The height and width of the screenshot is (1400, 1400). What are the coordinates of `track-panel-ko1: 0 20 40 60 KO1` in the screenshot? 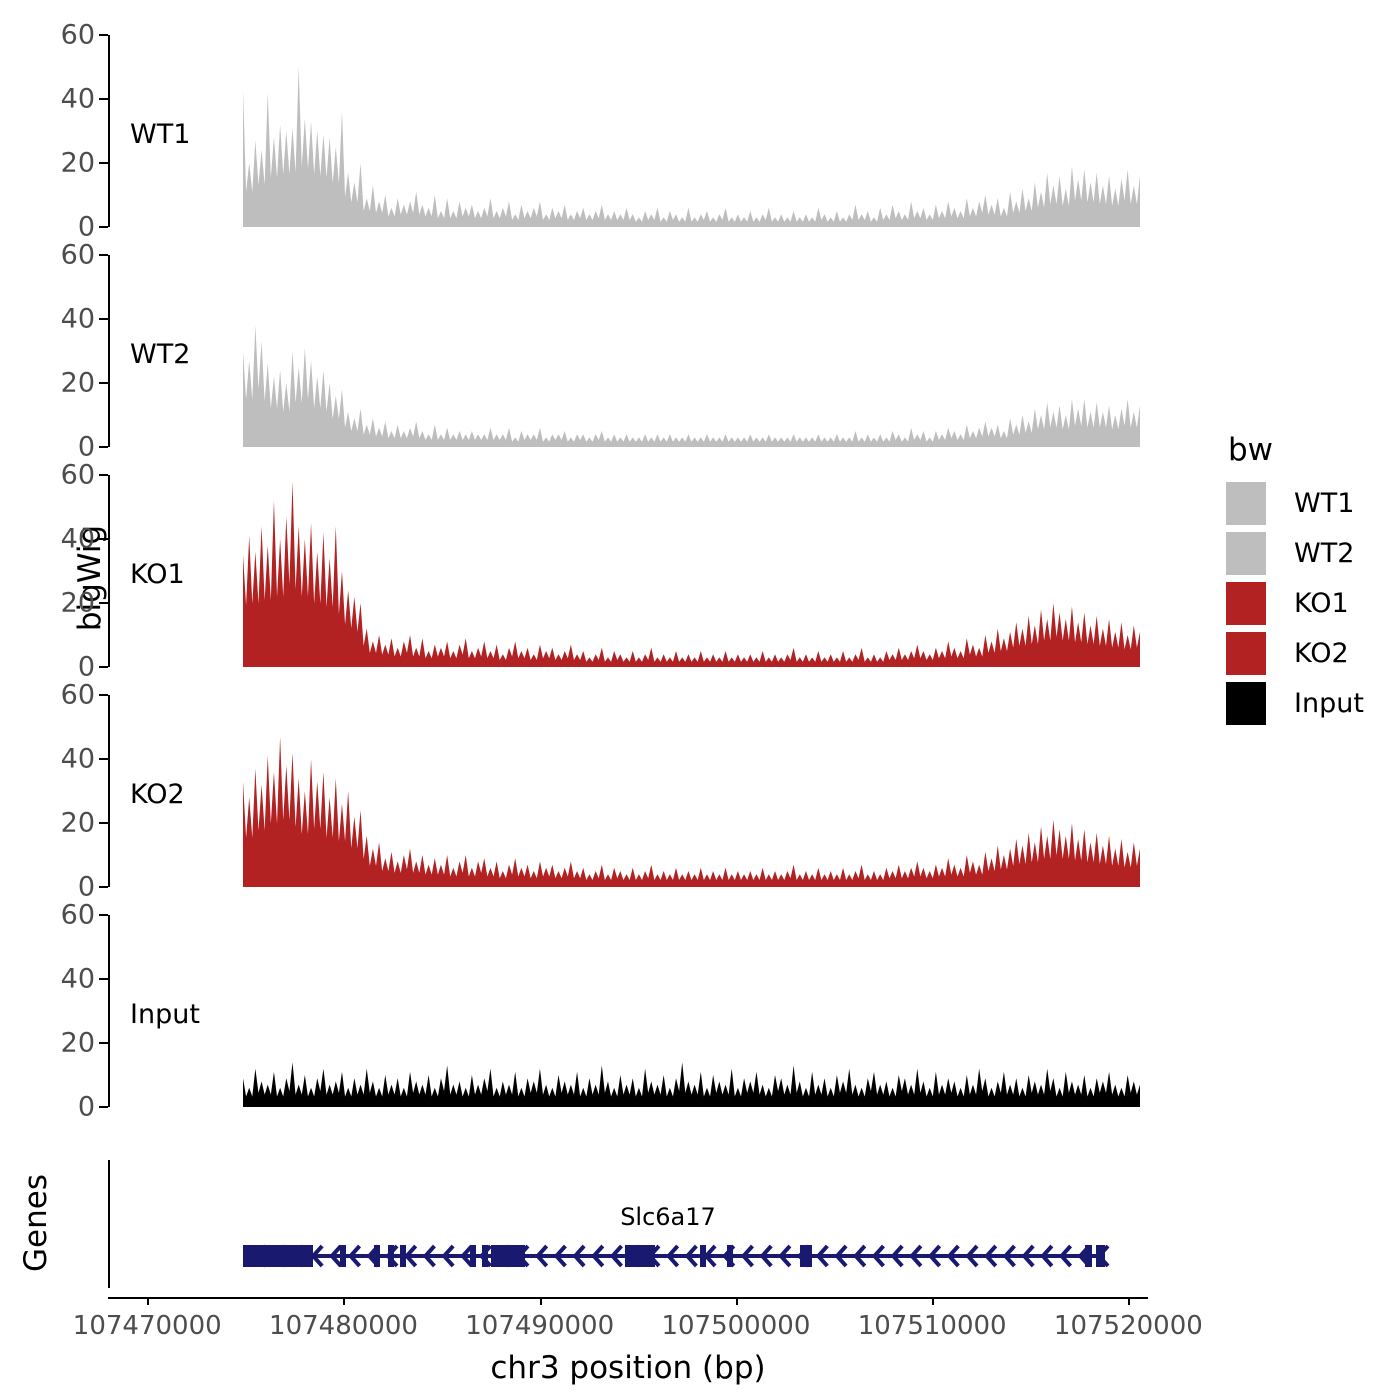 It's located at (604, 571).